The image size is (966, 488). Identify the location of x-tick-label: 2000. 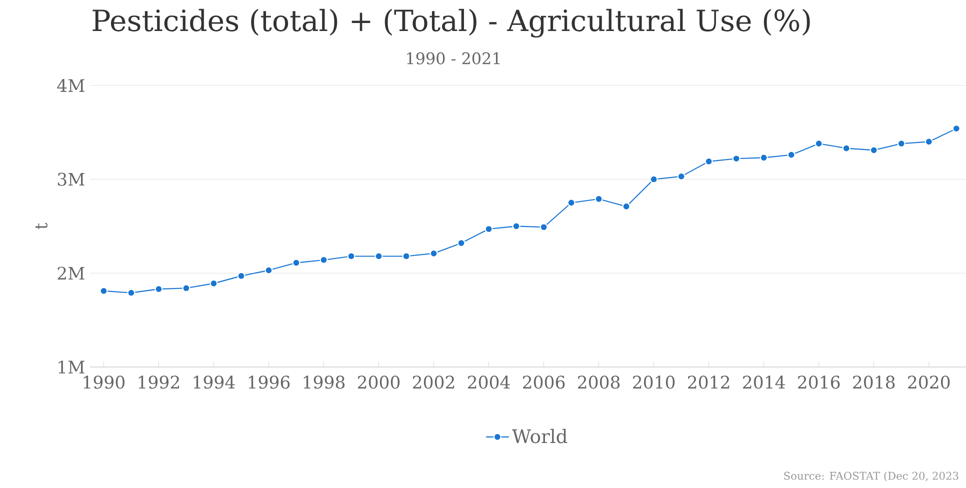
(379, 382).